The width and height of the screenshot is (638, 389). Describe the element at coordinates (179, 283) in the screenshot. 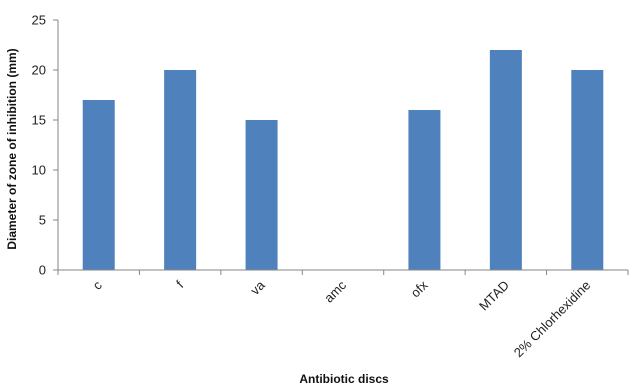

I see `x-tick-label: f` at that location.